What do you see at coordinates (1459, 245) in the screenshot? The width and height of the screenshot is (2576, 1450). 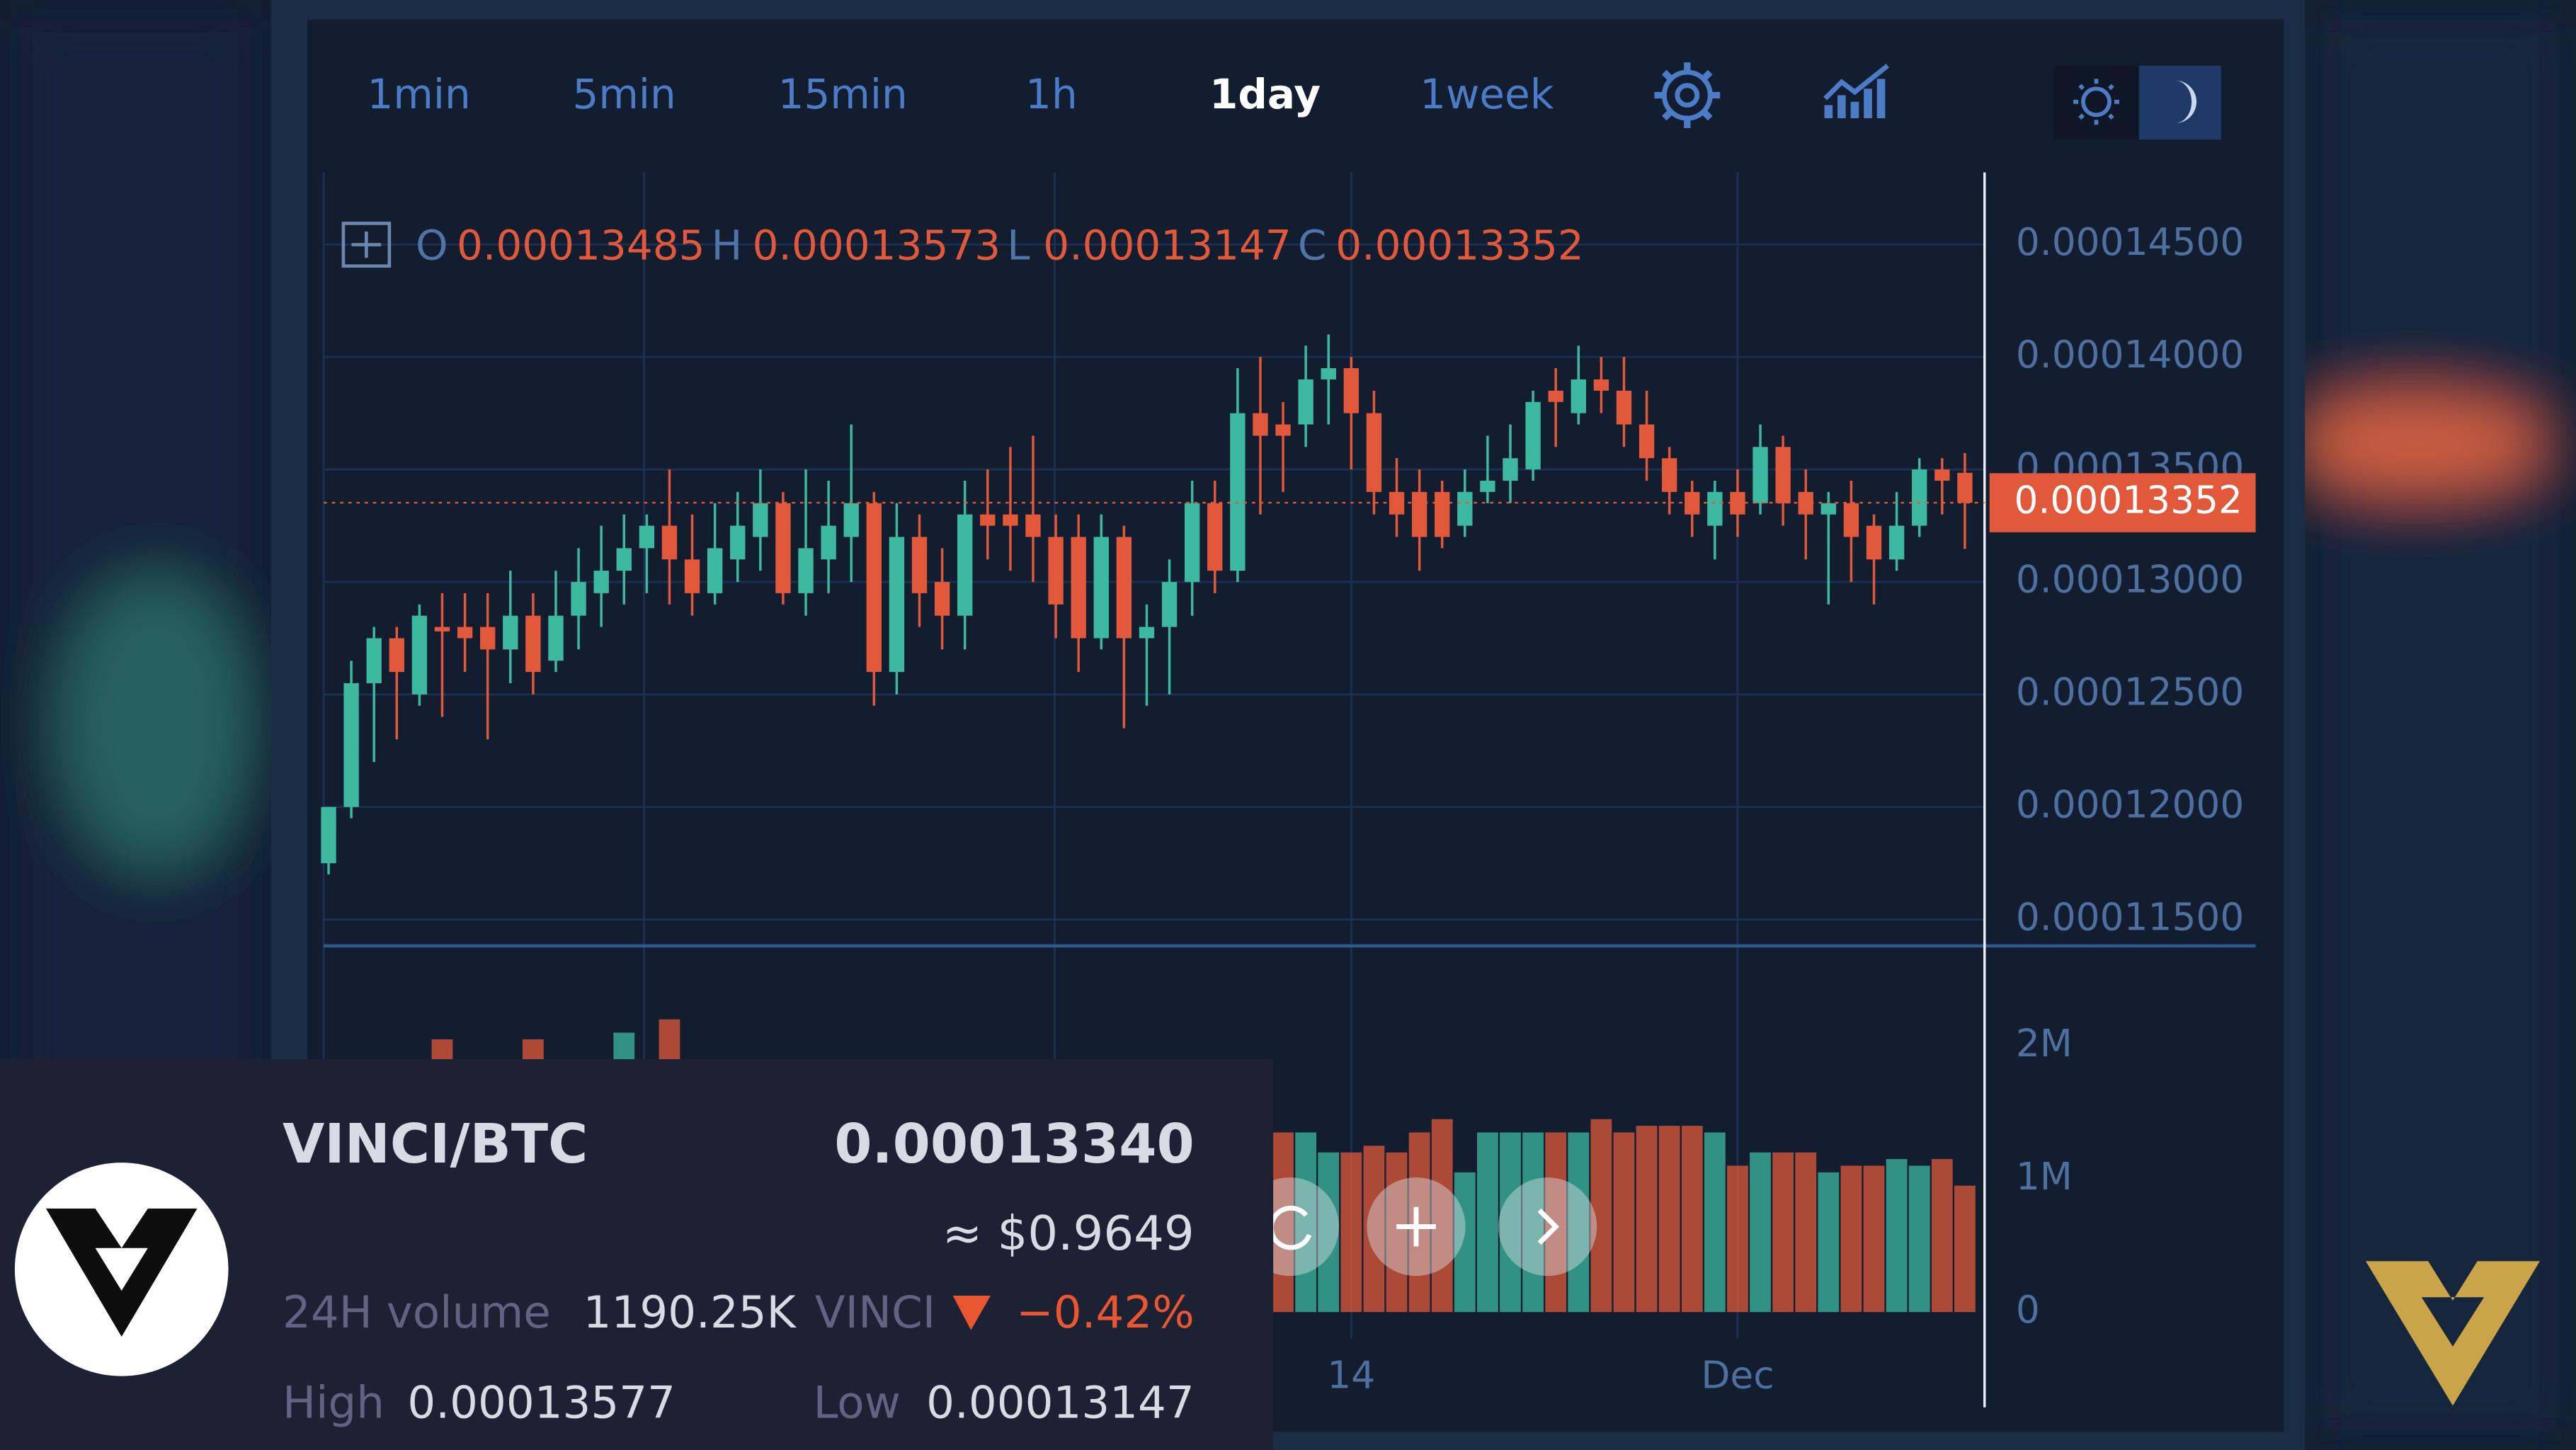 I see `close-value: 0.00013352` at bounding box center [1459, 245].